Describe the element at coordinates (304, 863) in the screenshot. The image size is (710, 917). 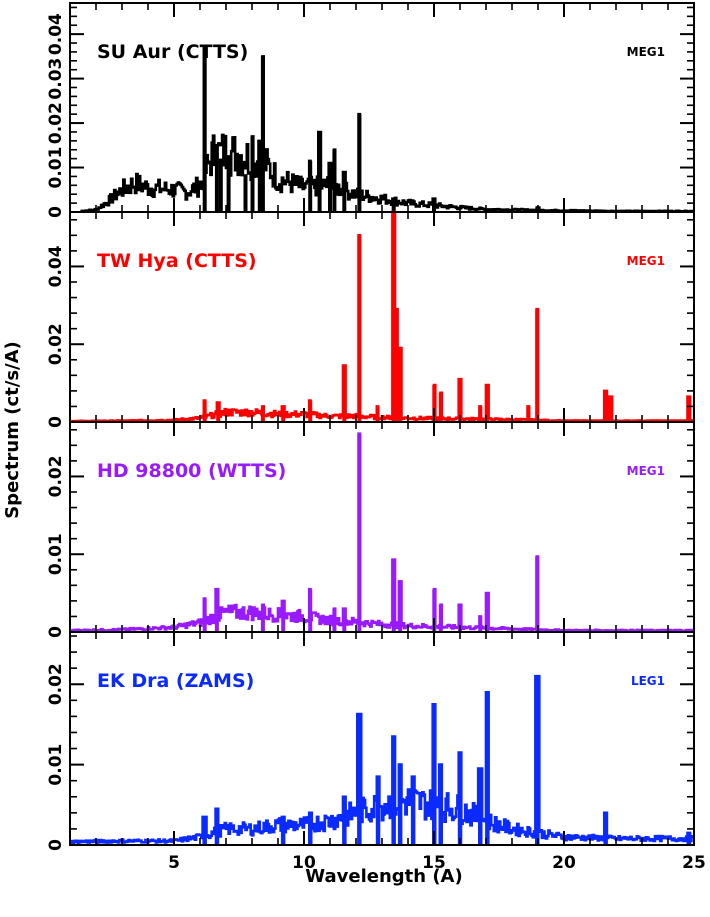
I see `x-tick-label: 10` at that location.